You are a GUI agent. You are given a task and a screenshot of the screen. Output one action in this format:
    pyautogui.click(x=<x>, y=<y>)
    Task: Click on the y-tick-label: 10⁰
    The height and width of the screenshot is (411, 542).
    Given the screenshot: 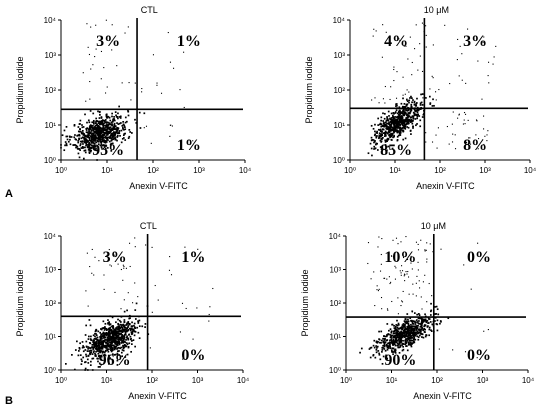 What is the action you would take?
    pyautogui.click(x=339, y=160)
    